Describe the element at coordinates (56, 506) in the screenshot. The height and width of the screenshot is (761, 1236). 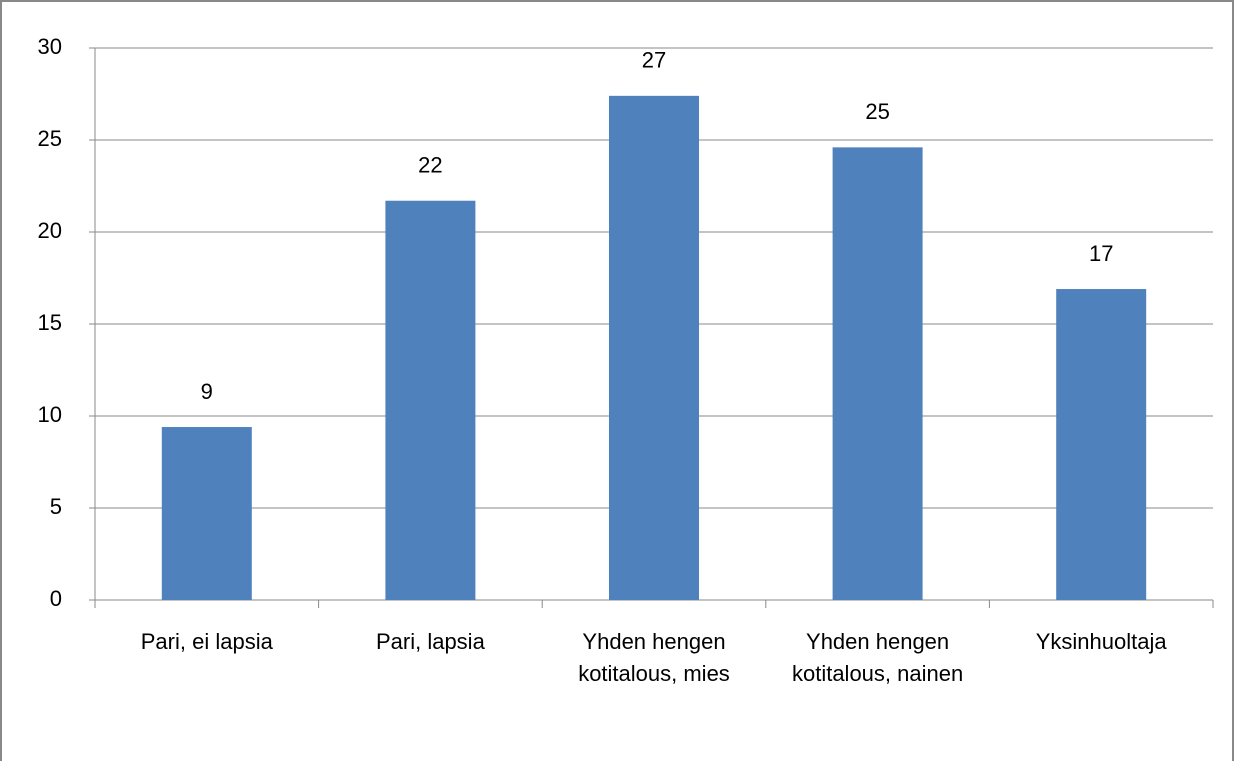
I see `y-tick-label: 5` at that location.